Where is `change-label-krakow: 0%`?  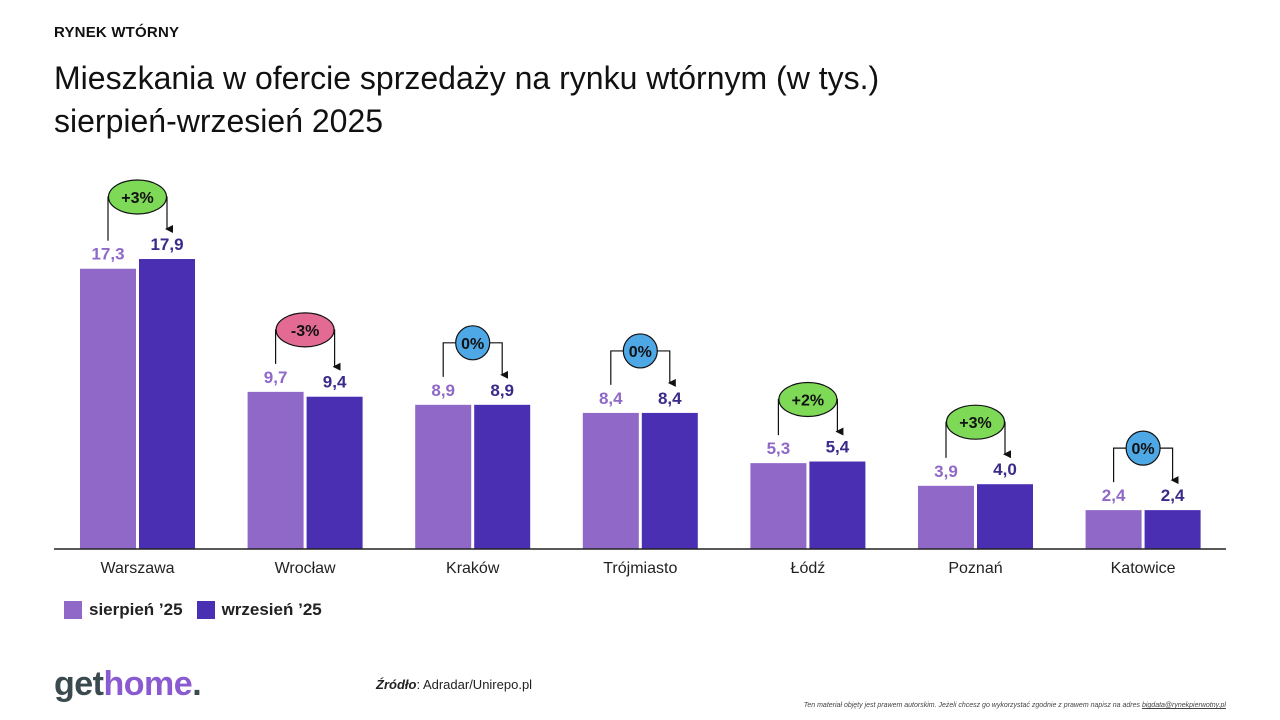 change-label-krakow: 0% is located at coordinates (472, 344).